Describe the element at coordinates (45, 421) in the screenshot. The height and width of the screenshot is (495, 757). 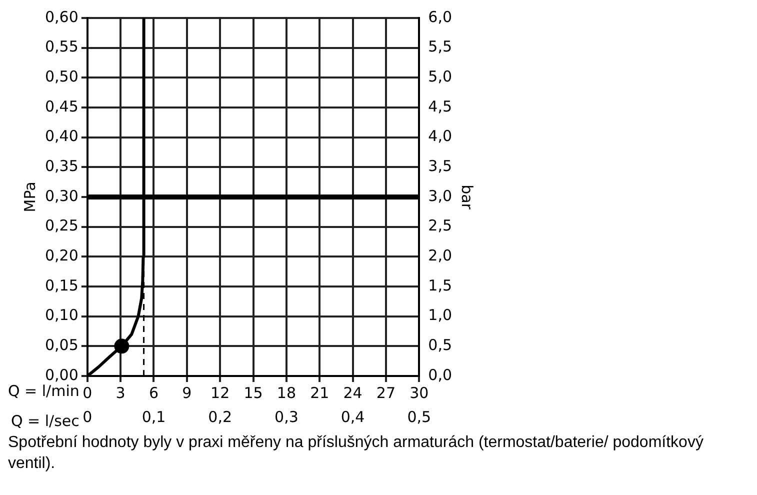
I see `x2-axis-title: Q = l/sec` at that location.